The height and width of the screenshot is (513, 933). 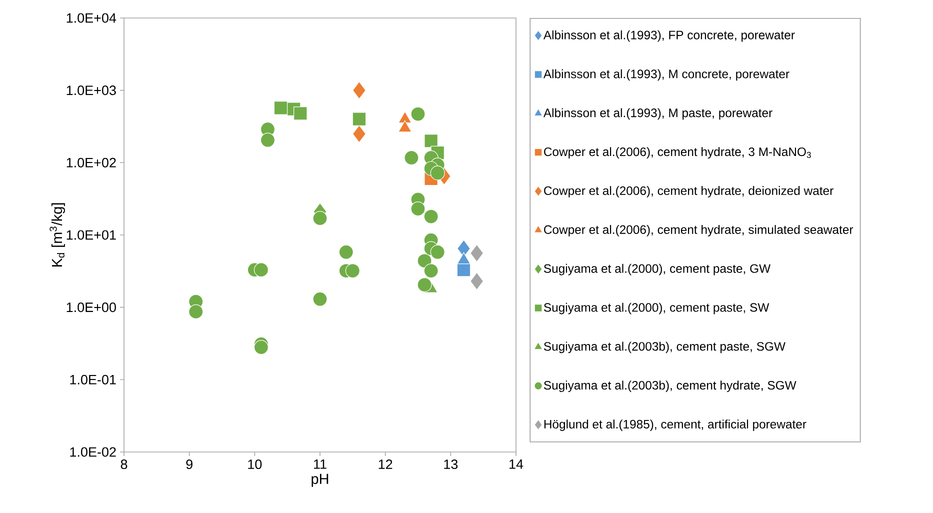 What do you see at coordinates (699, 230) in the screenshot?
I see `legend-label: Cowper et al.(2006), cement hydrate, simulated seawater` at bounding box center [699, 230].